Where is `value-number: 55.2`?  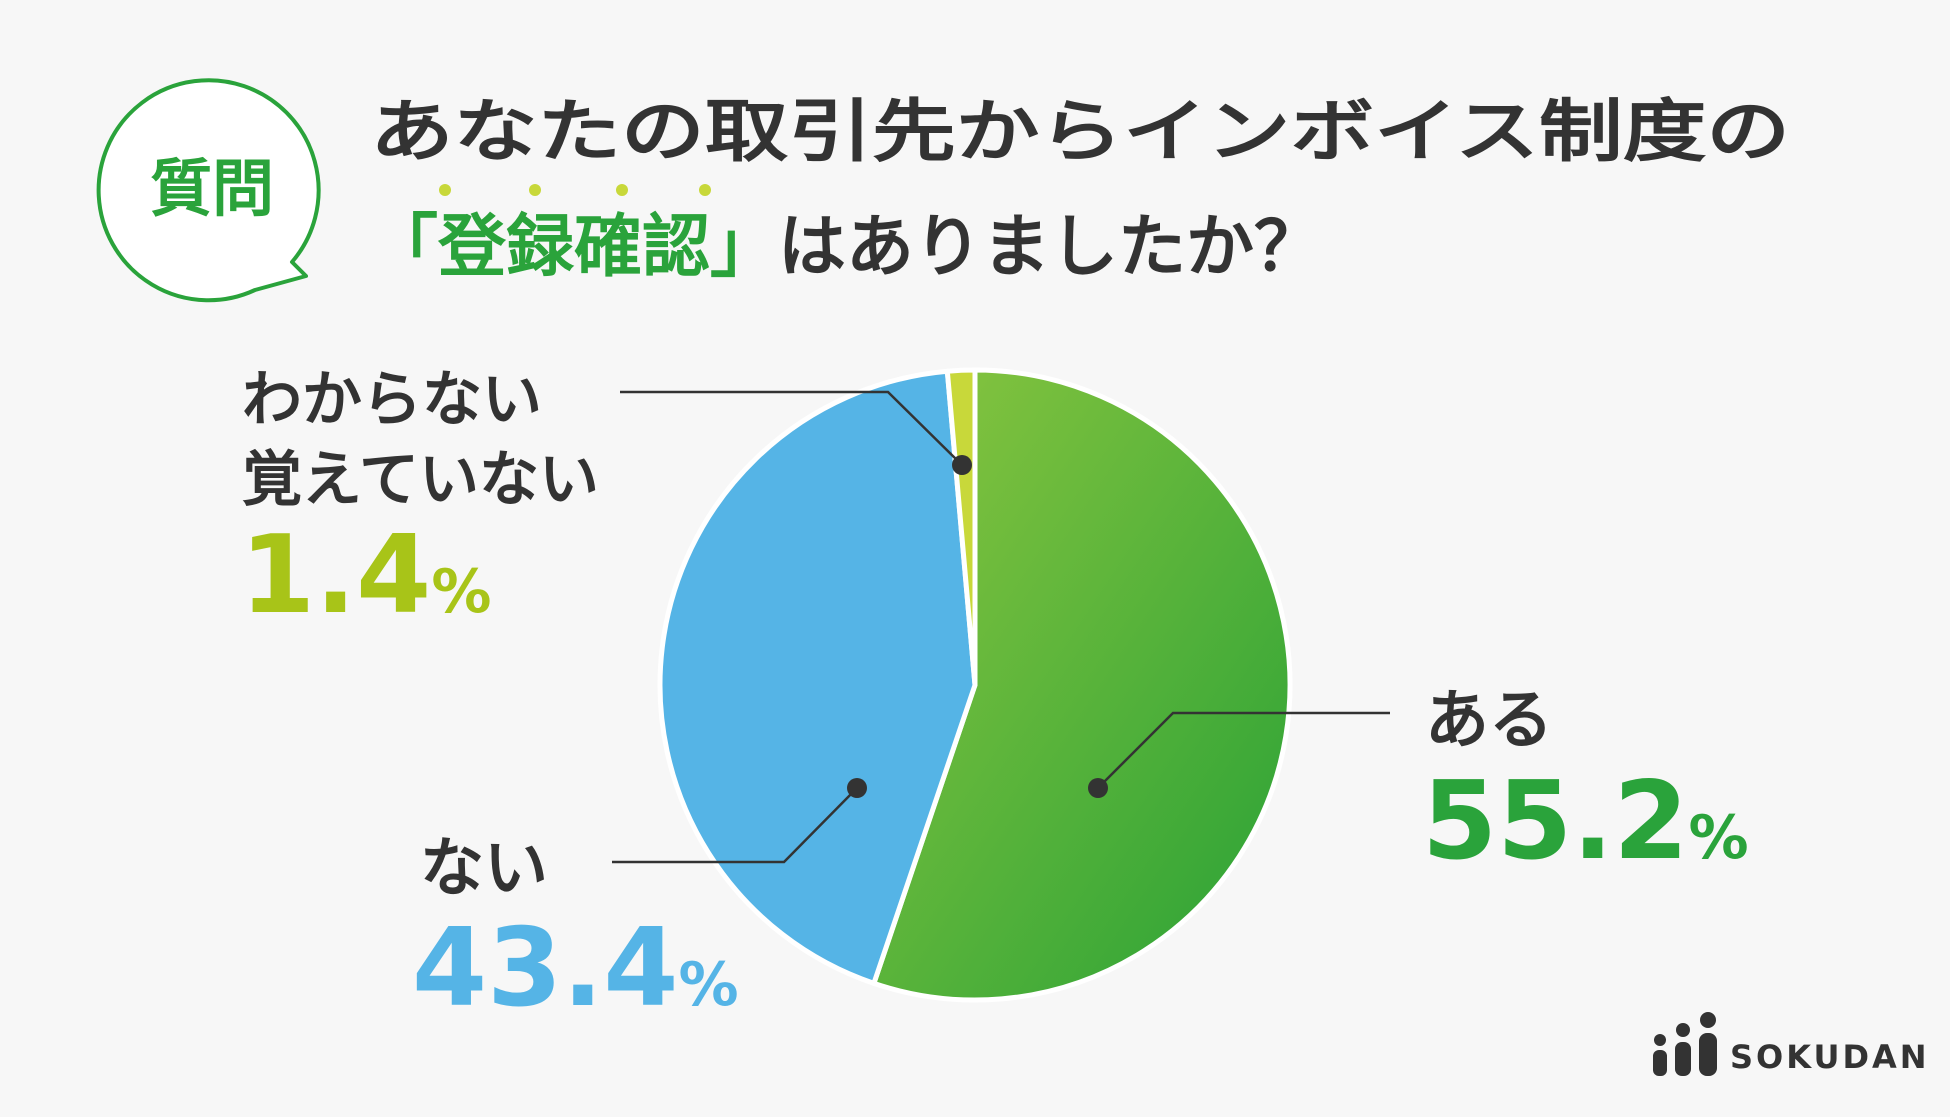 value-number: 55.2 is located at coordinates (1555, 821).